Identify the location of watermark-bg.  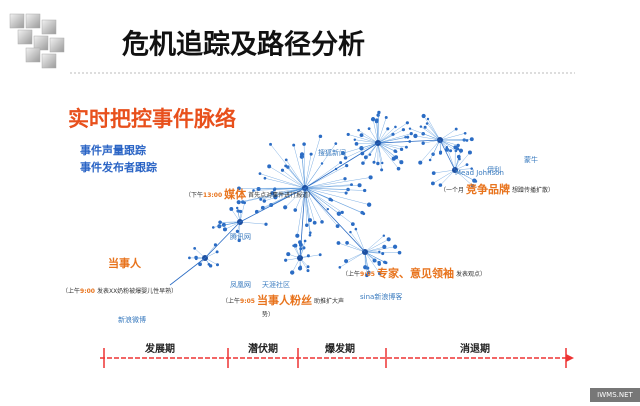
(615, 395).